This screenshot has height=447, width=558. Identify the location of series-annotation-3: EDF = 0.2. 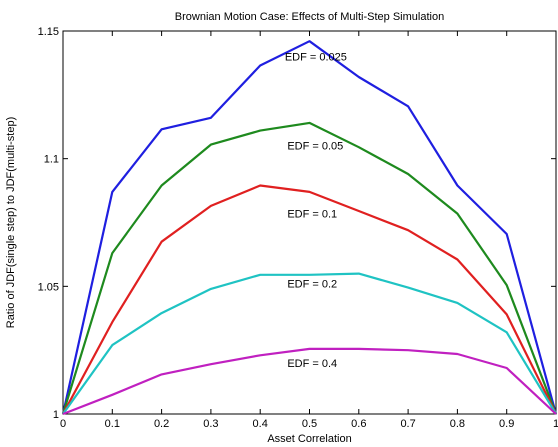
(312, 285).